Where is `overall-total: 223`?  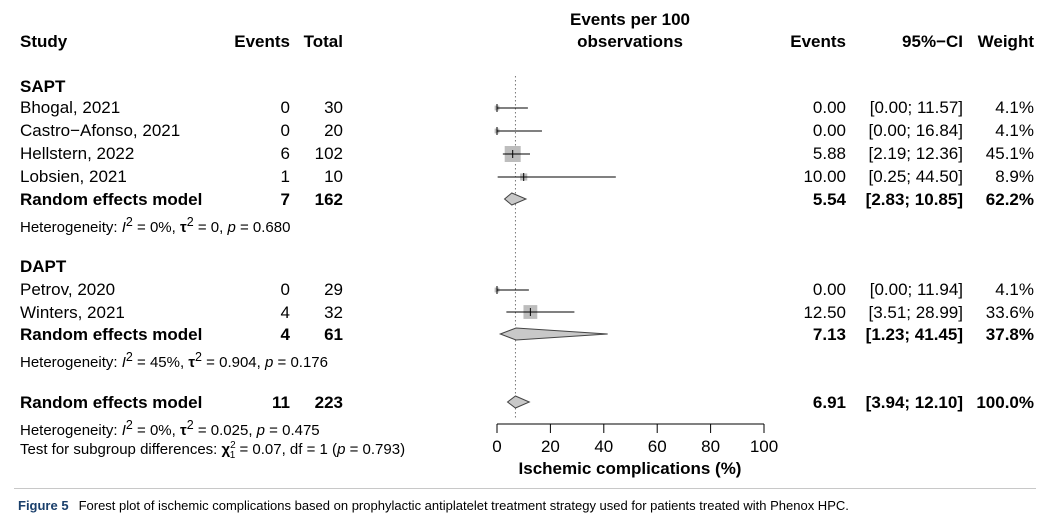
overall-total: 223 is located at coordinates (328, 402).